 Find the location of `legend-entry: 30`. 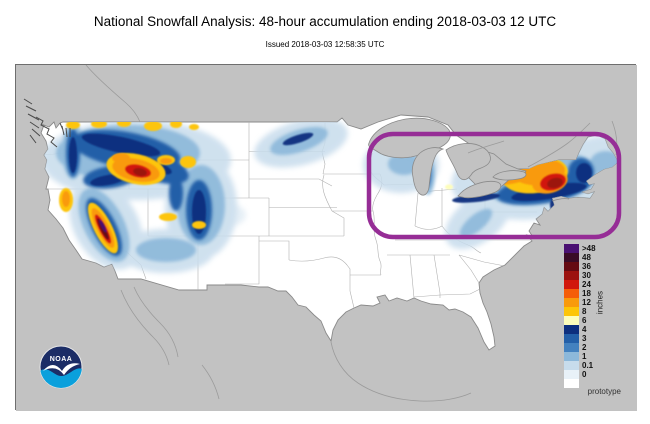

legend-entry: 30 is located at coordinates (599, 275).